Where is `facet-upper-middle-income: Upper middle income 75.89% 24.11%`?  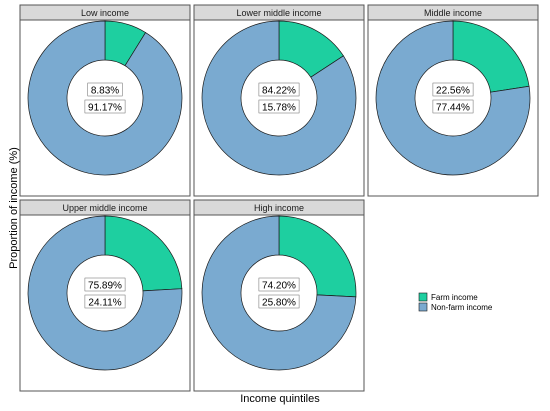 facet-upper-middle-income: Upper middle income 75.89% 24.11% is located at coordinates (105, 295).